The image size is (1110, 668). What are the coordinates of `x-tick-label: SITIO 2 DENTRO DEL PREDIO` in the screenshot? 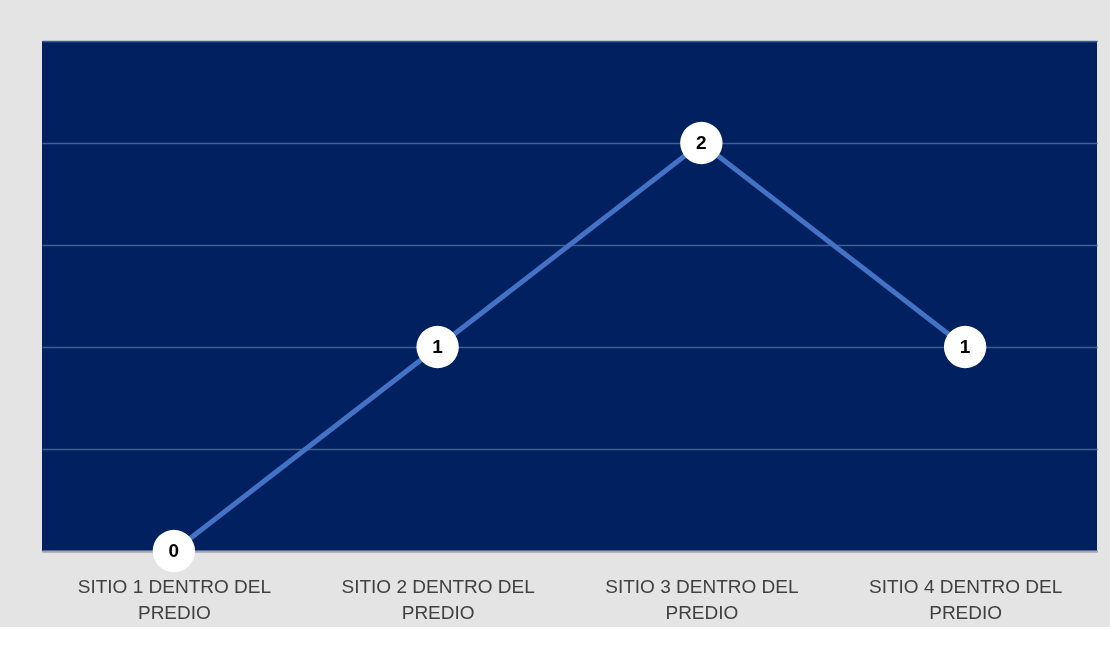 It's located at (438, 599).